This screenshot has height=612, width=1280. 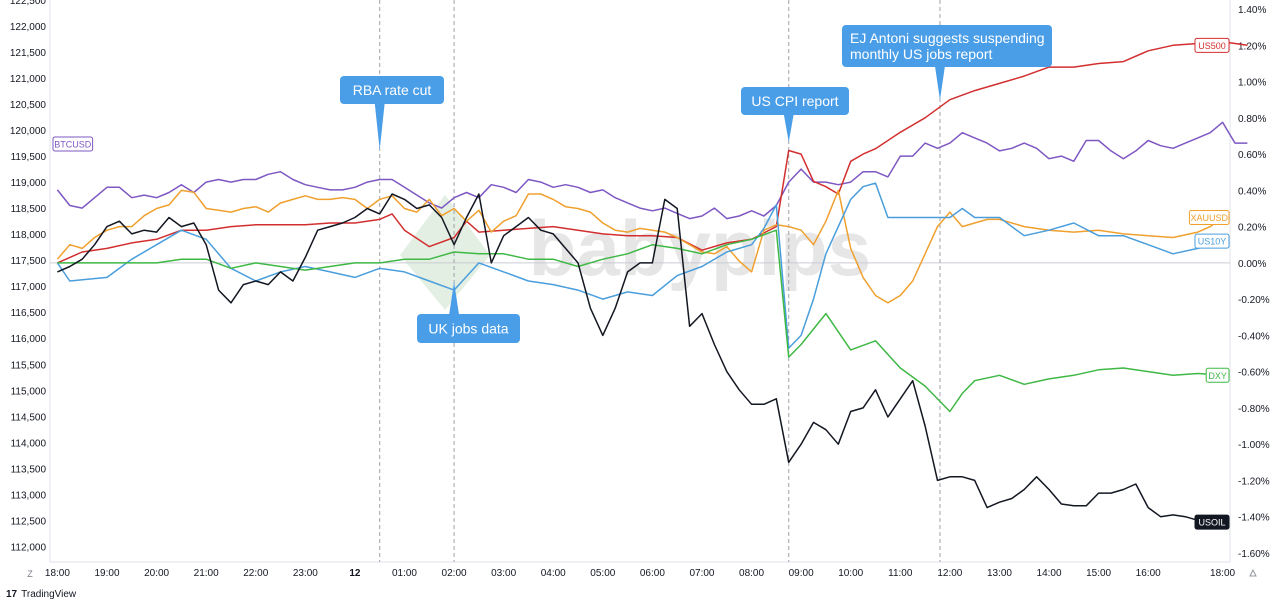 What do you see at coordinates (949, 573) in the screenshot?
I see `x-axis-tick: 12:00` at bounding box center [949, 573].